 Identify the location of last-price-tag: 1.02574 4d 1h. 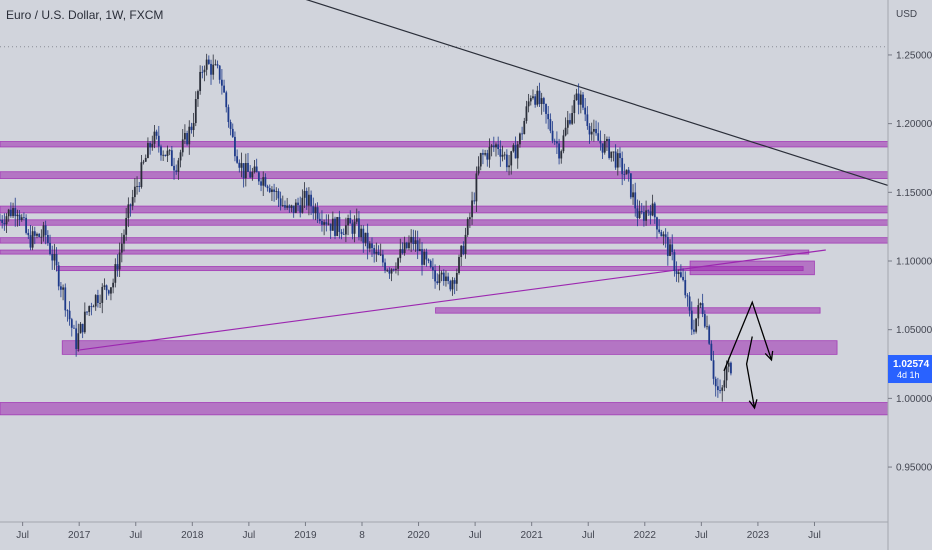
(910, 369).